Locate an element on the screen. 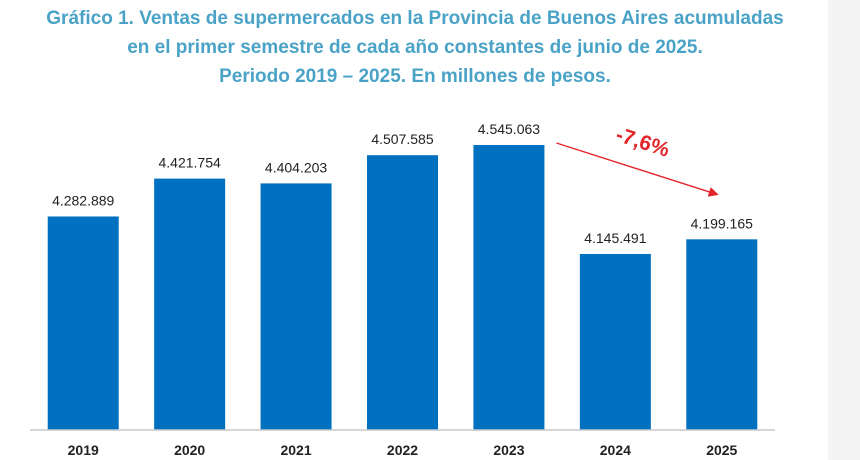 This screenshot has width=860, height=460. x-tick-2019: 2019 is located at coordinates (83, 450).